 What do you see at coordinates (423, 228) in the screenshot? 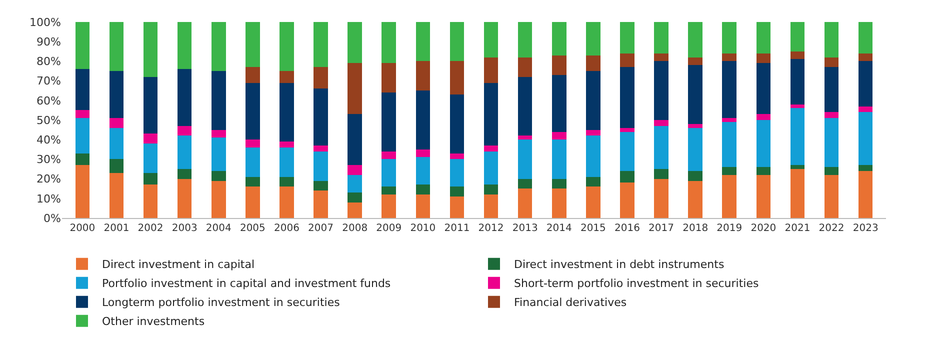
I see `x-tick-label: 2010` at bounding box center [423, 228].